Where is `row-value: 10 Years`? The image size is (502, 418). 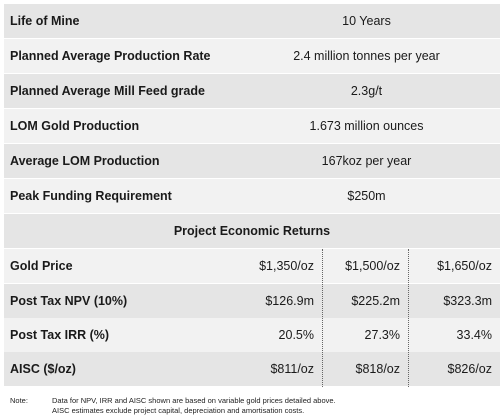
row-value: 10 Years is located at coordinates (366, 21).